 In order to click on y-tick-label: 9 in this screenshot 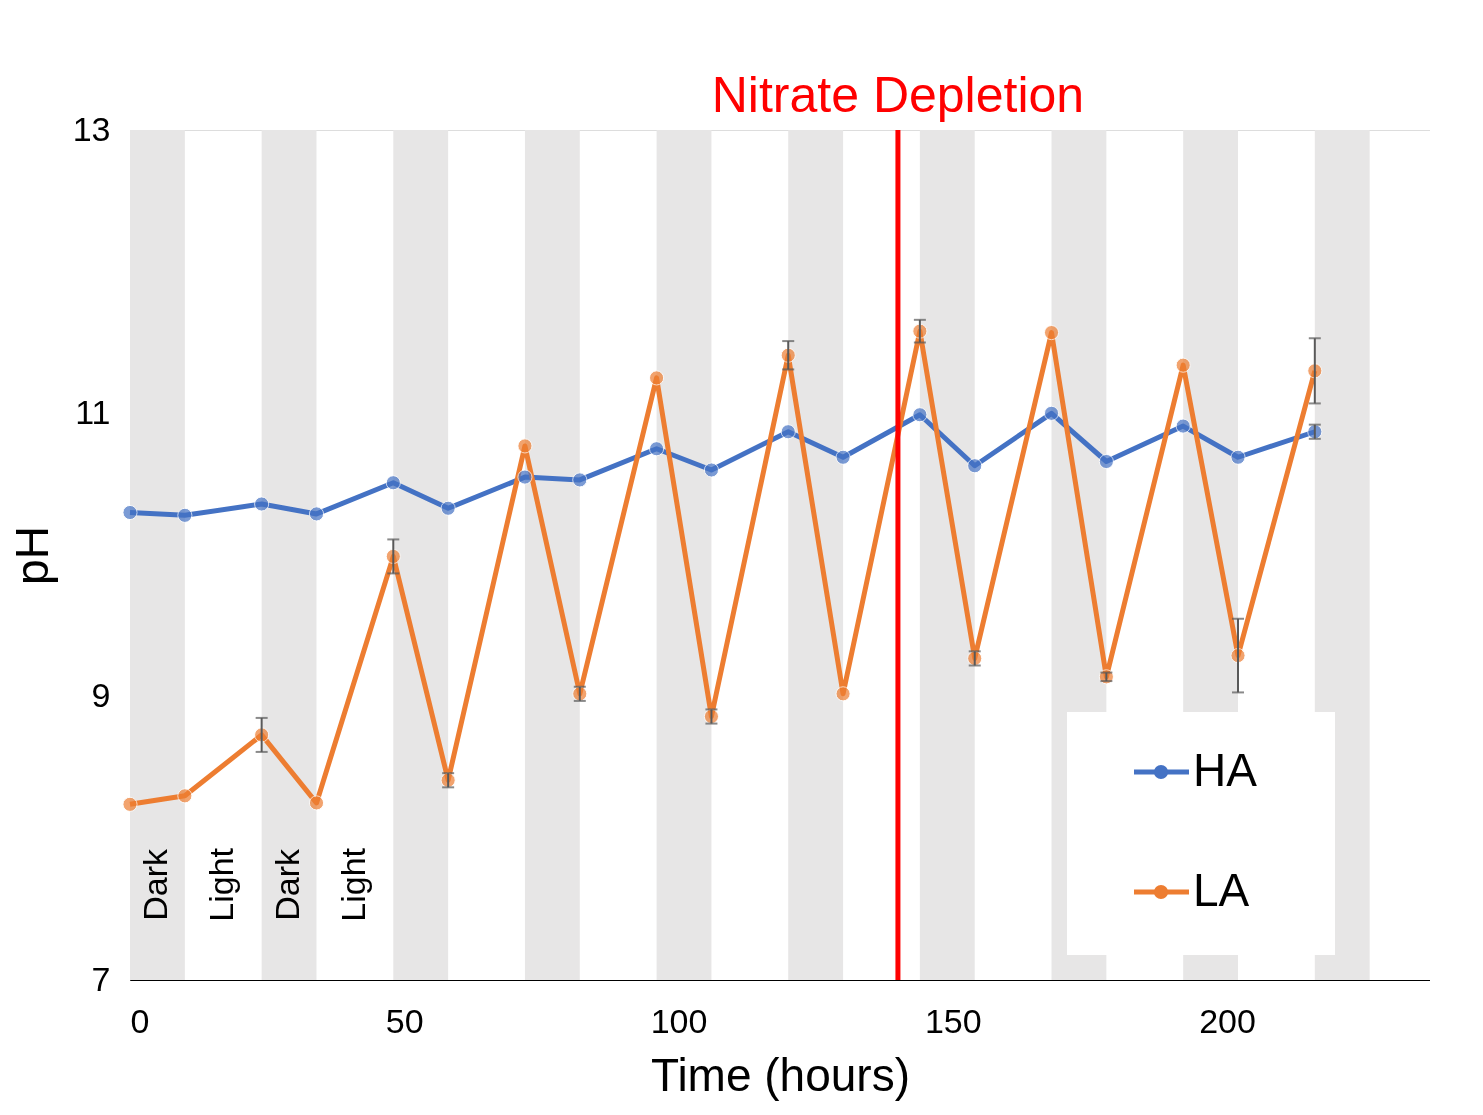, I will do `click(101, 695)`.